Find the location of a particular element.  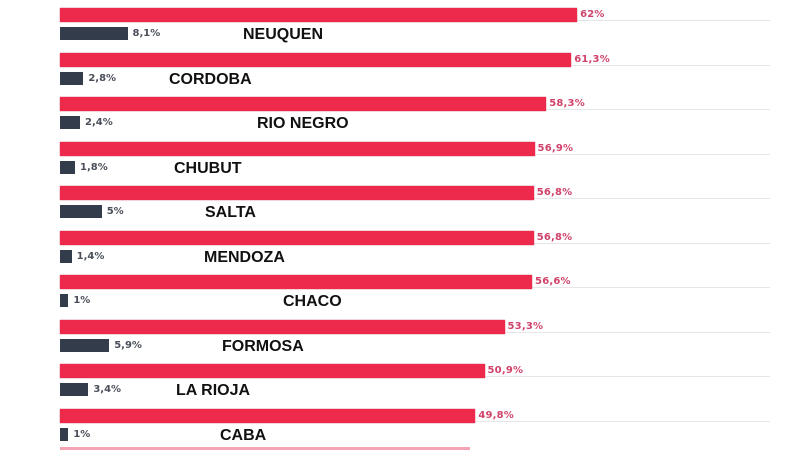

chart-row: 56,9% 1,8% CHUBUT is located at coordinates (400, 156).